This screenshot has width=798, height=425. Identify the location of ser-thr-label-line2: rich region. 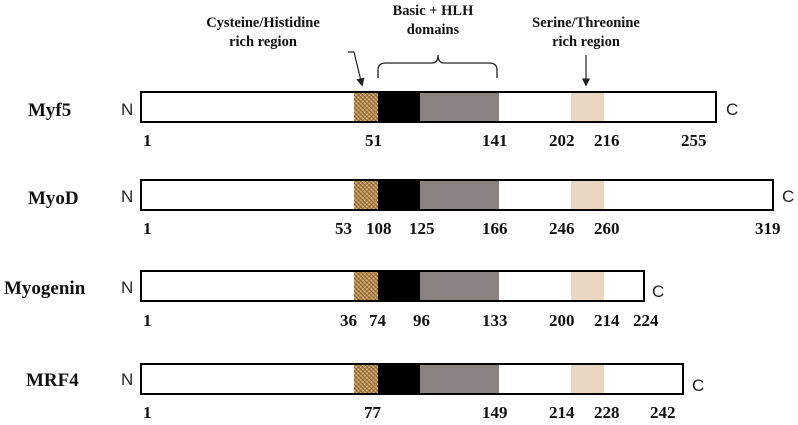
(586, 42).